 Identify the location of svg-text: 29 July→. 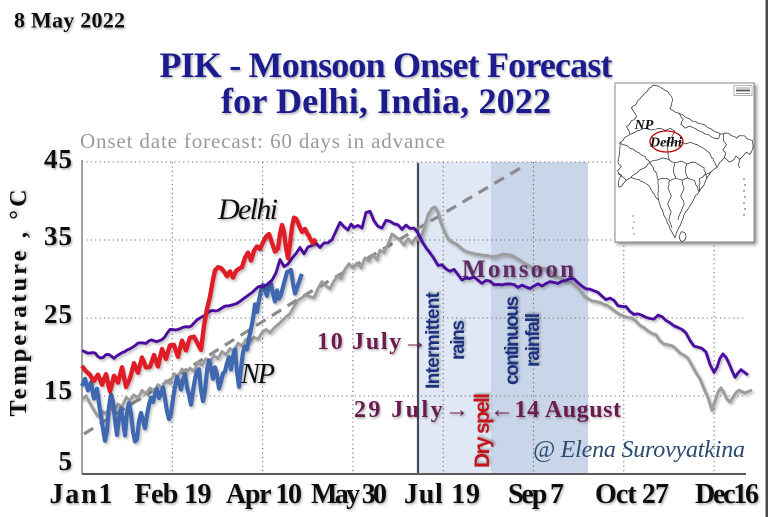
(411, 410).